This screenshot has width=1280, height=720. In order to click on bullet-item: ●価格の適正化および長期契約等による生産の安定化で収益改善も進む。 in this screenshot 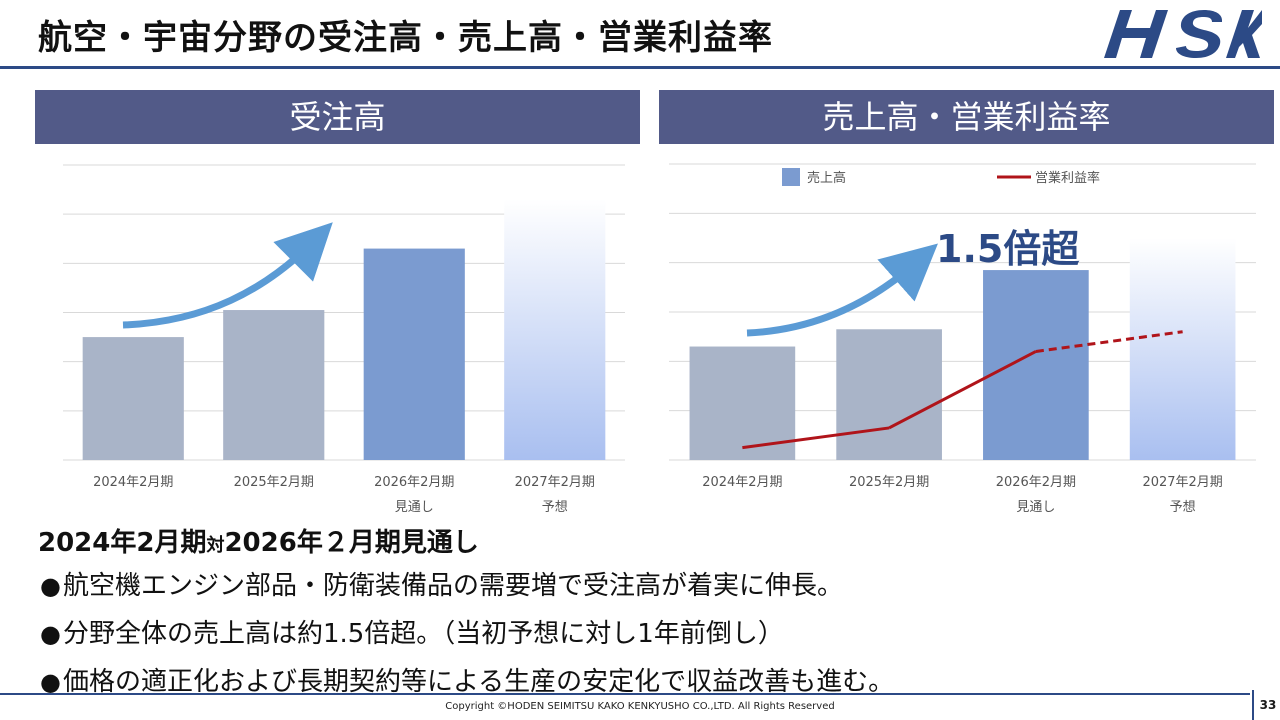, I will do `click(467, 686)`.